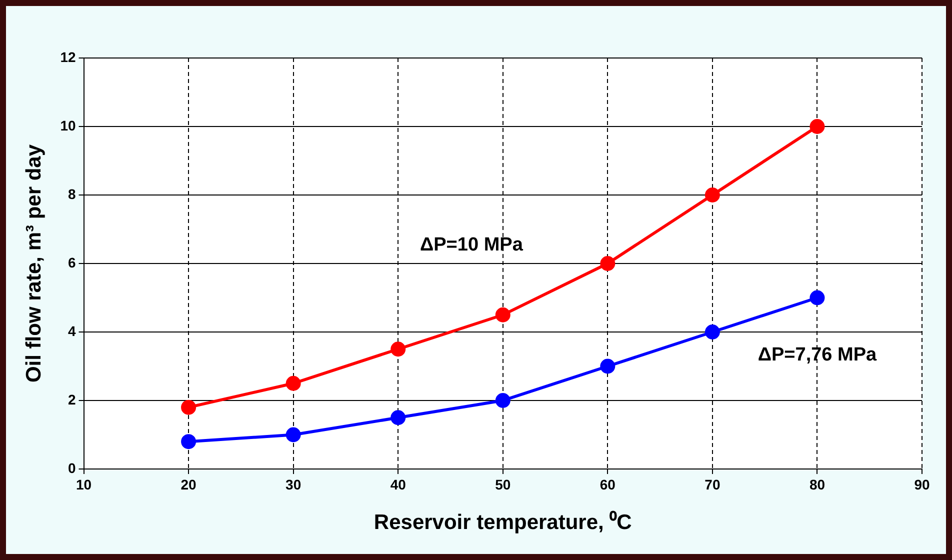 The width and height of the screenshot is (952, 560). I want to click on y-tick-label: 8, so click(72, 194).